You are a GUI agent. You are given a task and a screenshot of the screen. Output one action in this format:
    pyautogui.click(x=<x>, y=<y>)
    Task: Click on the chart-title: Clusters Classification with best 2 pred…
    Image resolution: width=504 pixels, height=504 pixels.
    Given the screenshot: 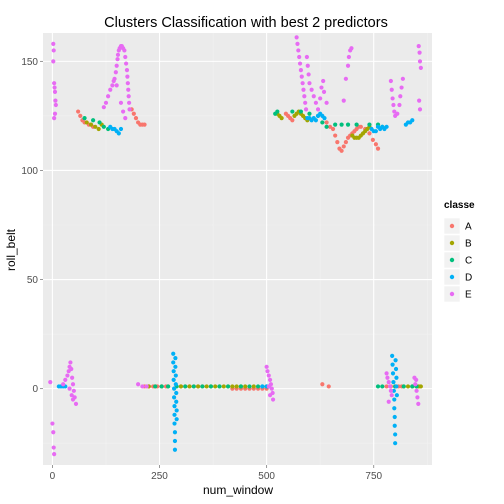 What is the action you would take?
    pyautogui.click(x=246, y=23)
    